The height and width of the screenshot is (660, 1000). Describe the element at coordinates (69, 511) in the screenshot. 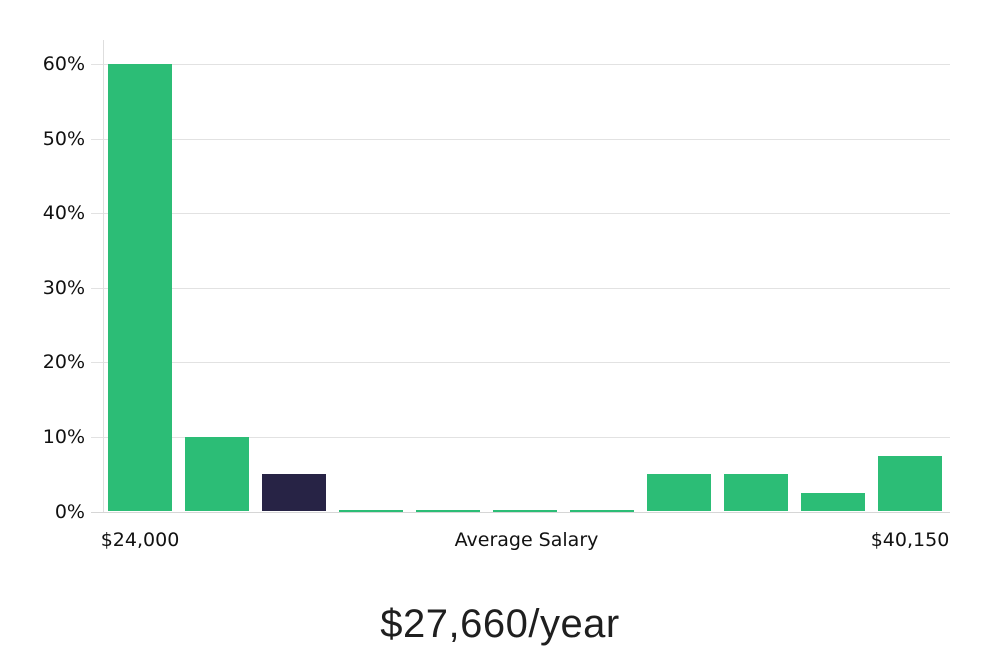

I see `y-tick-label: 0%` at that location.